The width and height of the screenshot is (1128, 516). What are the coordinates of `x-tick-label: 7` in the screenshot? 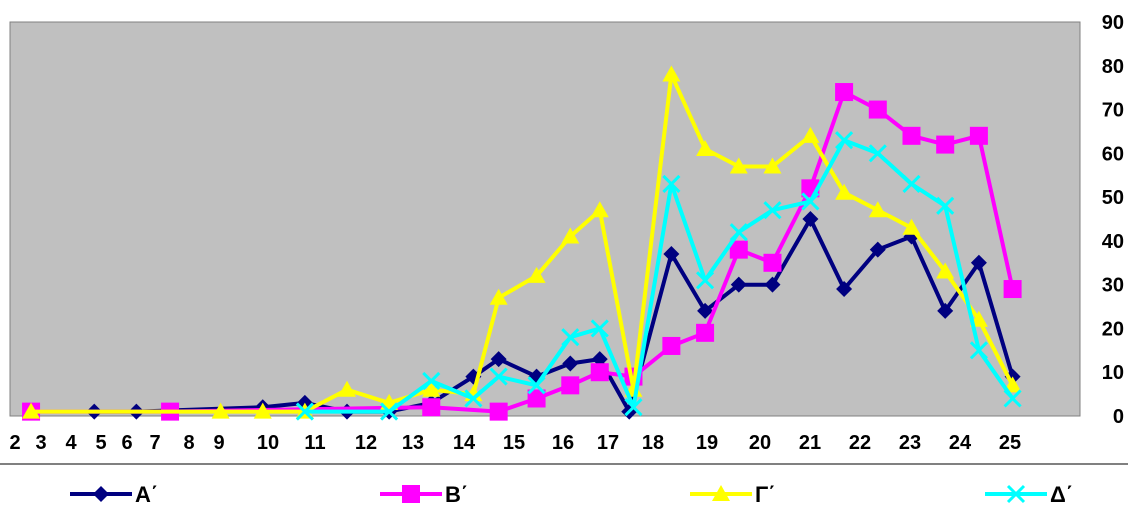 It's located at (154, 443).